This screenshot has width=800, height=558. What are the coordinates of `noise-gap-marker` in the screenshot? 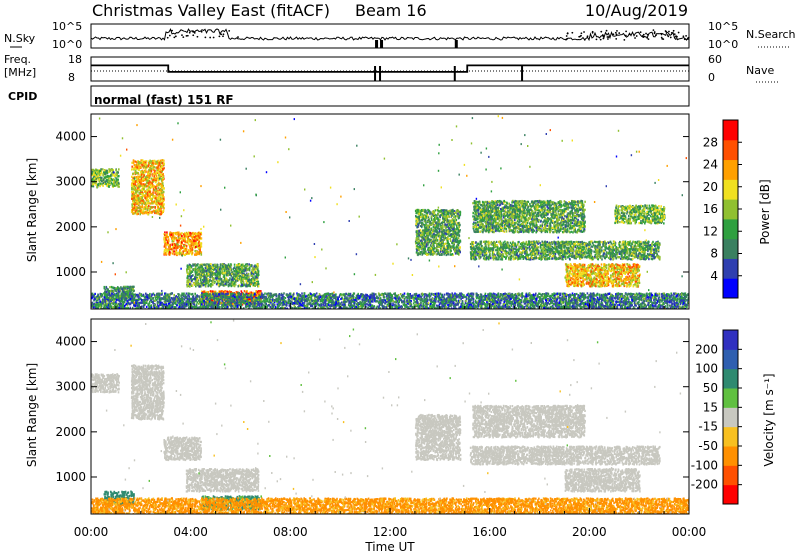 It's located at (456, 44).